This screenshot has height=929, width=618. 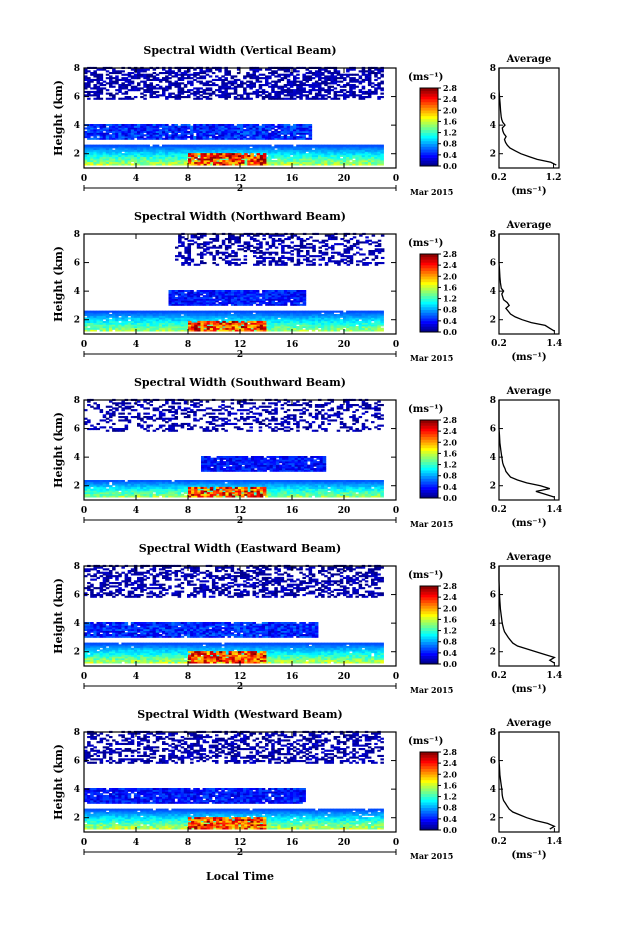 I want to click on y-tick-label: 8, so click(x=77, y=69).